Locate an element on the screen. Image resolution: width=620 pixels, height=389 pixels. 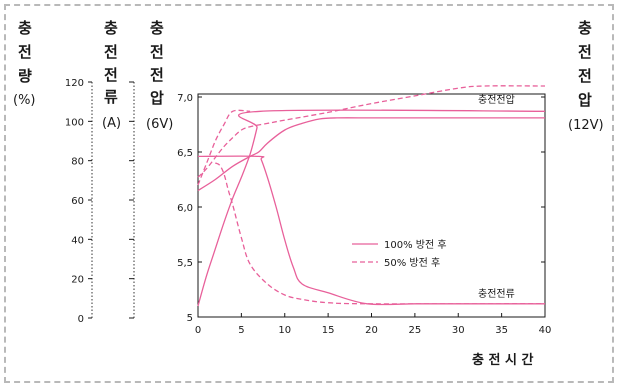
charge-amount-tick-label-2: 40 is located at coordinates (77, 240).